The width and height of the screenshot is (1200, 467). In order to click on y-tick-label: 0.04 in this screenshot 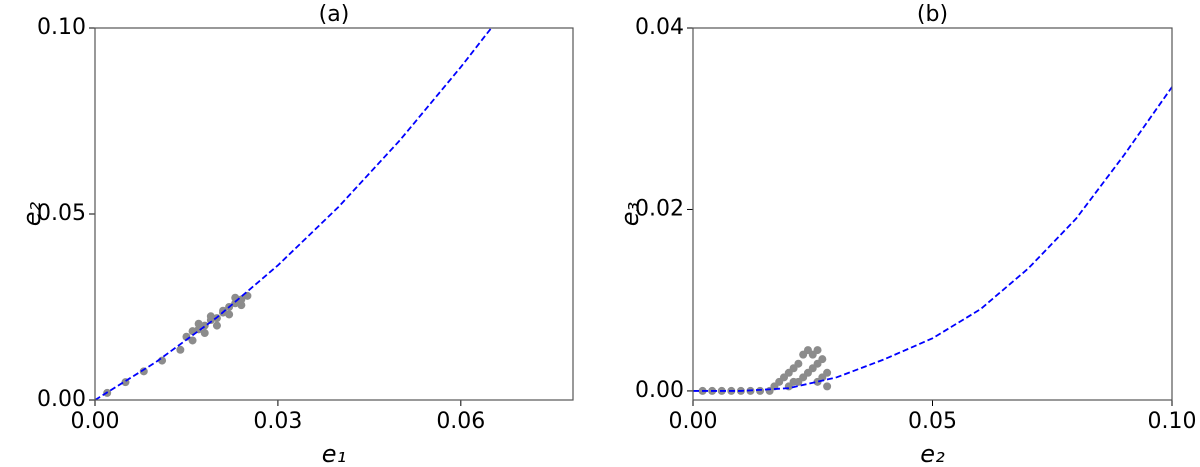, I will do `click(659, 27)`.